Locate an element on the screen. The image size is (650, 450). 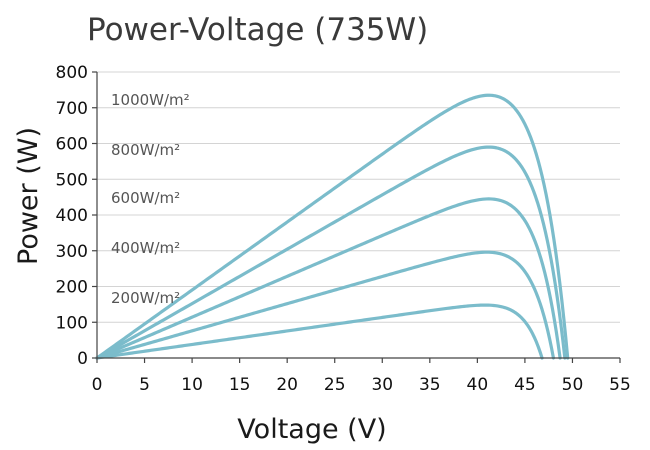
series-label-1: 800W/m² is located at coordinates (145, 150).